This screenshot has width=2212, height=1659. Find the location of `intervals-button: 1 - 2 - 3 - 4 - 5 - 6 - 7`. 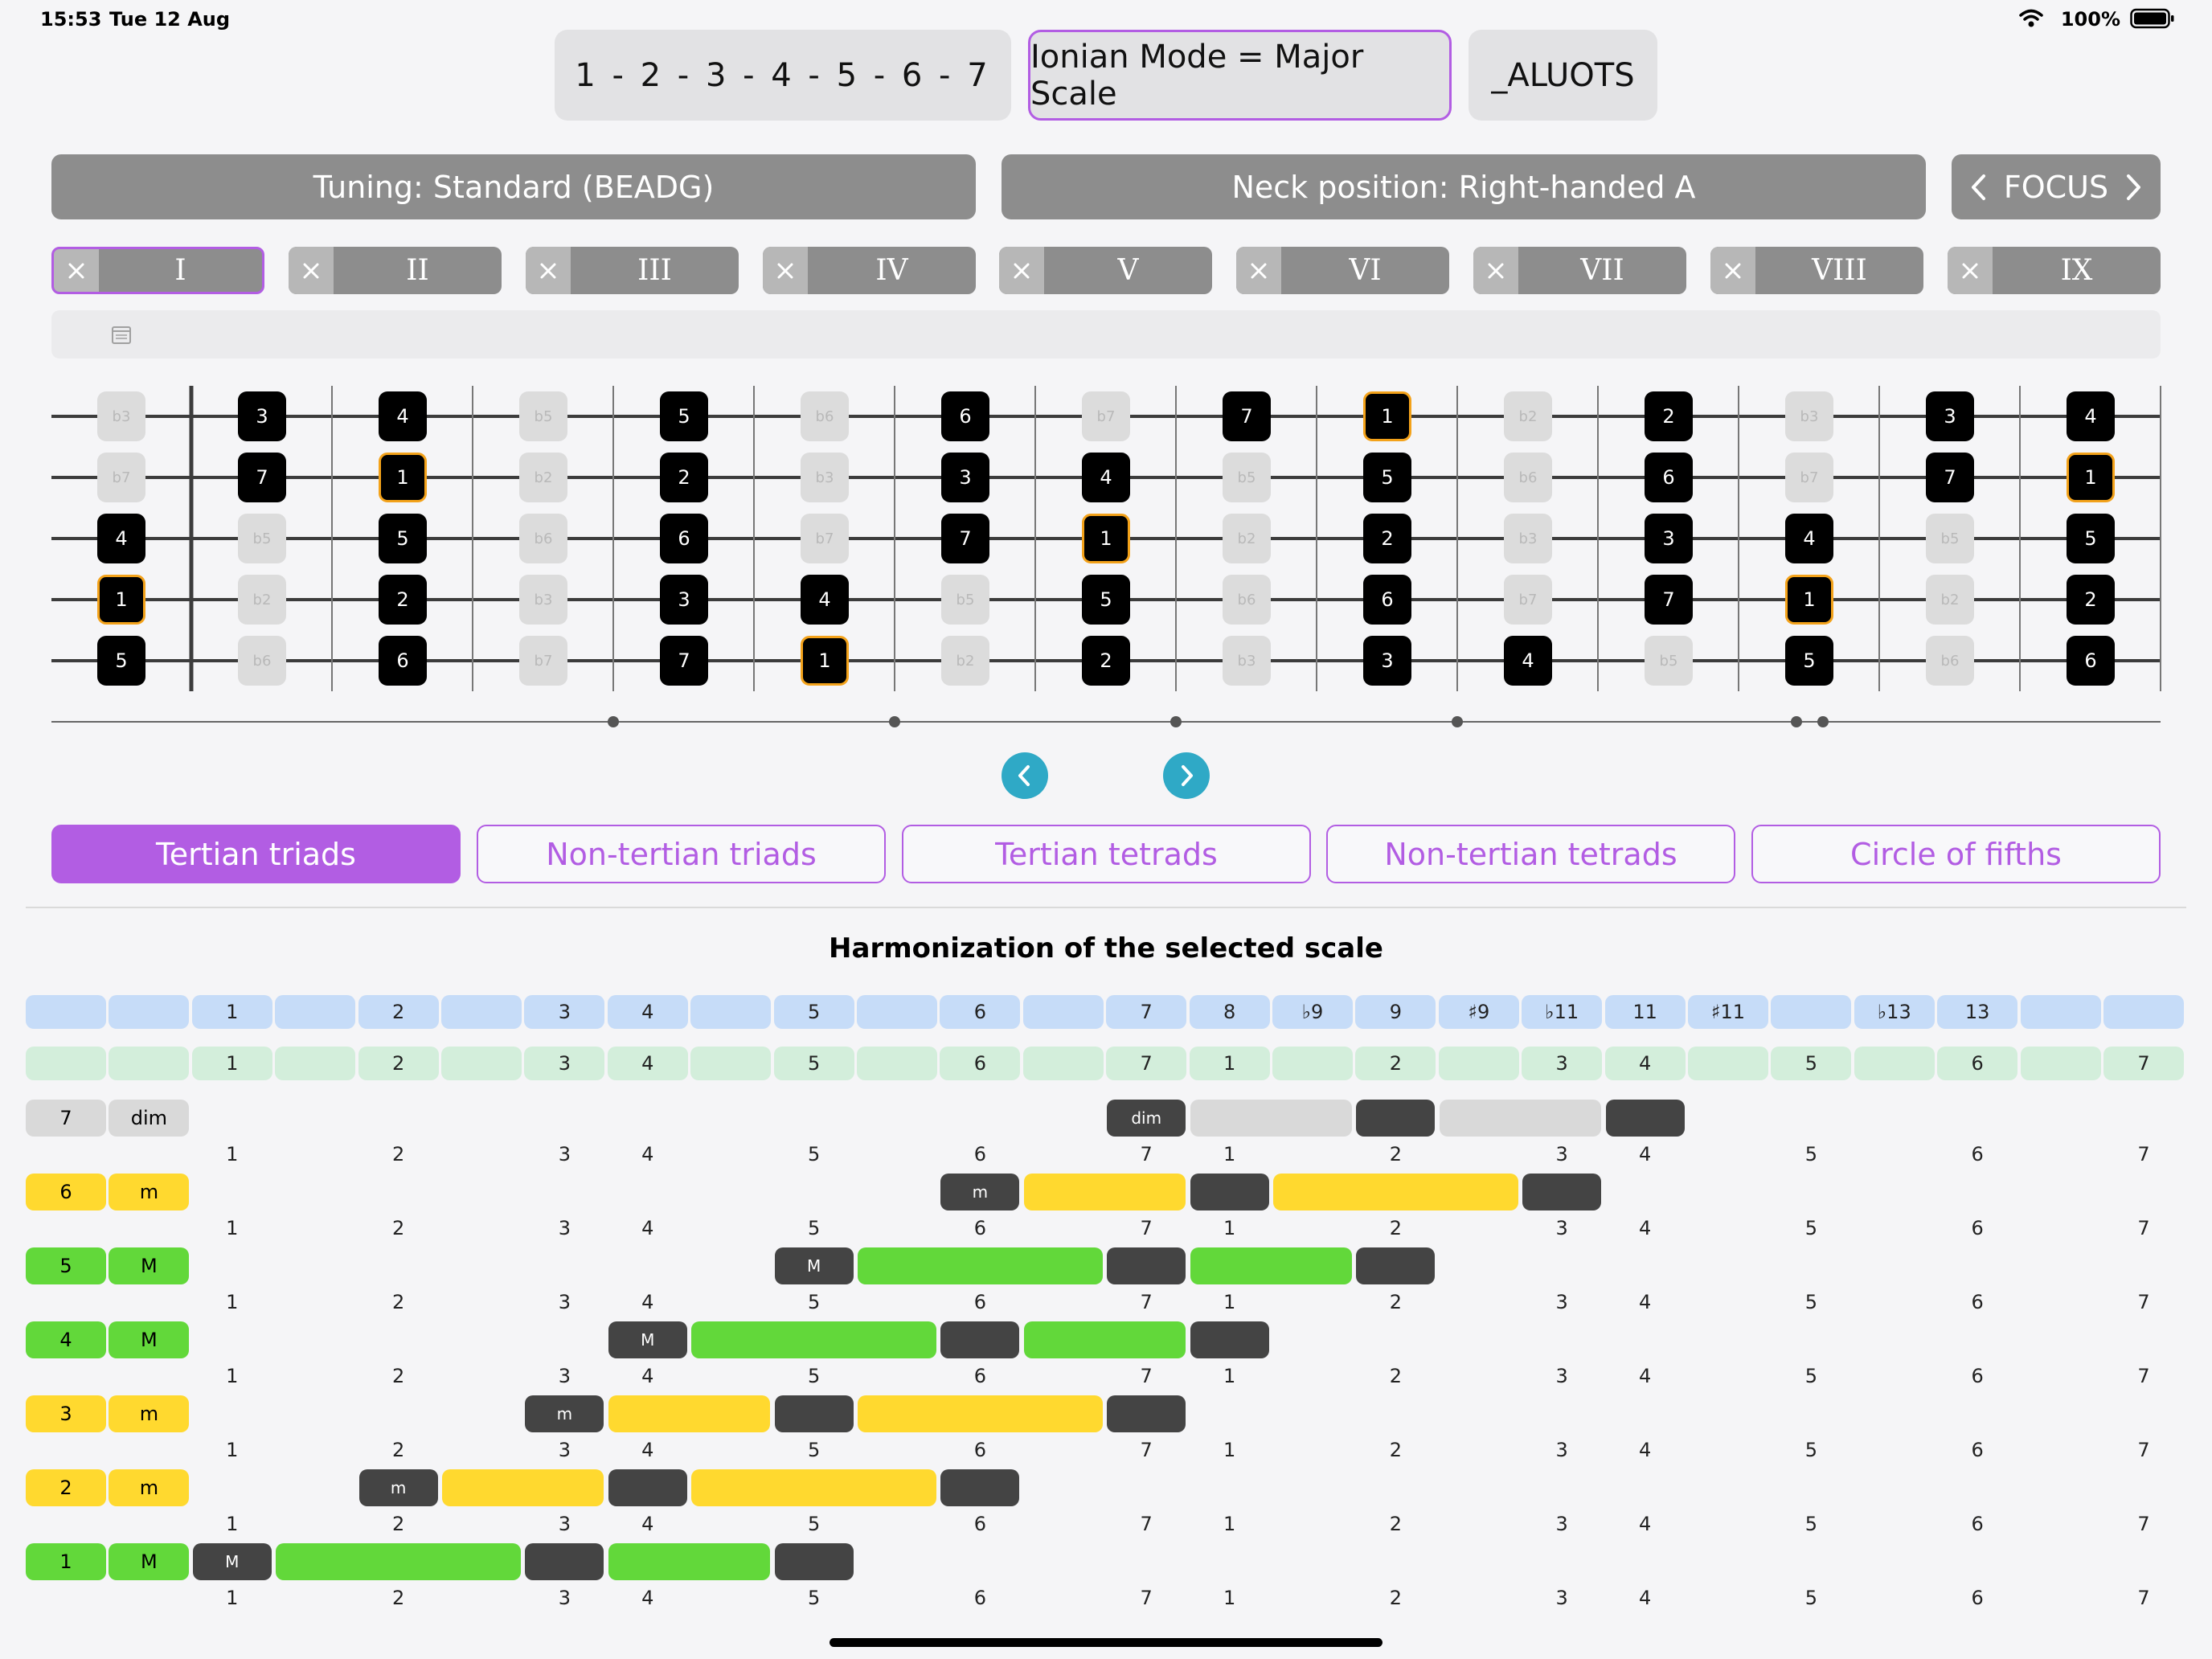

intervals-button: 1 - 2 - 3 - 4 - 5 - 6 - 7 is located at coordinates (783, 75).